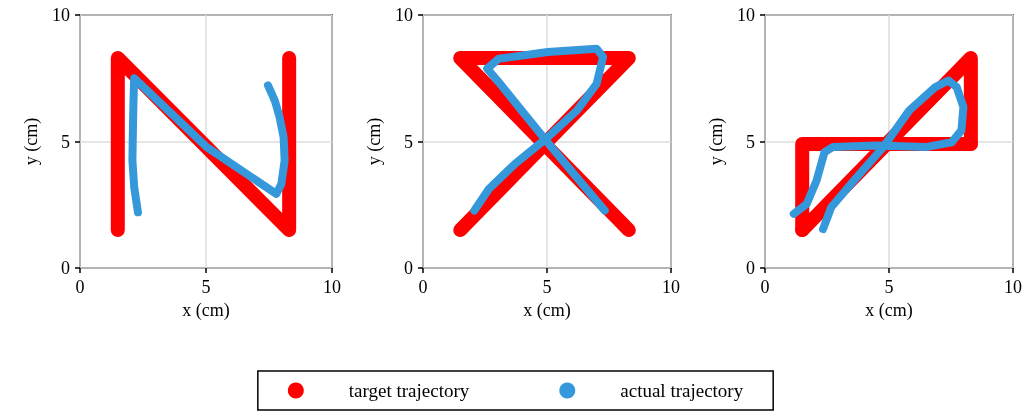  I want to click on legend-label: target trajectory, so click(409, 390).